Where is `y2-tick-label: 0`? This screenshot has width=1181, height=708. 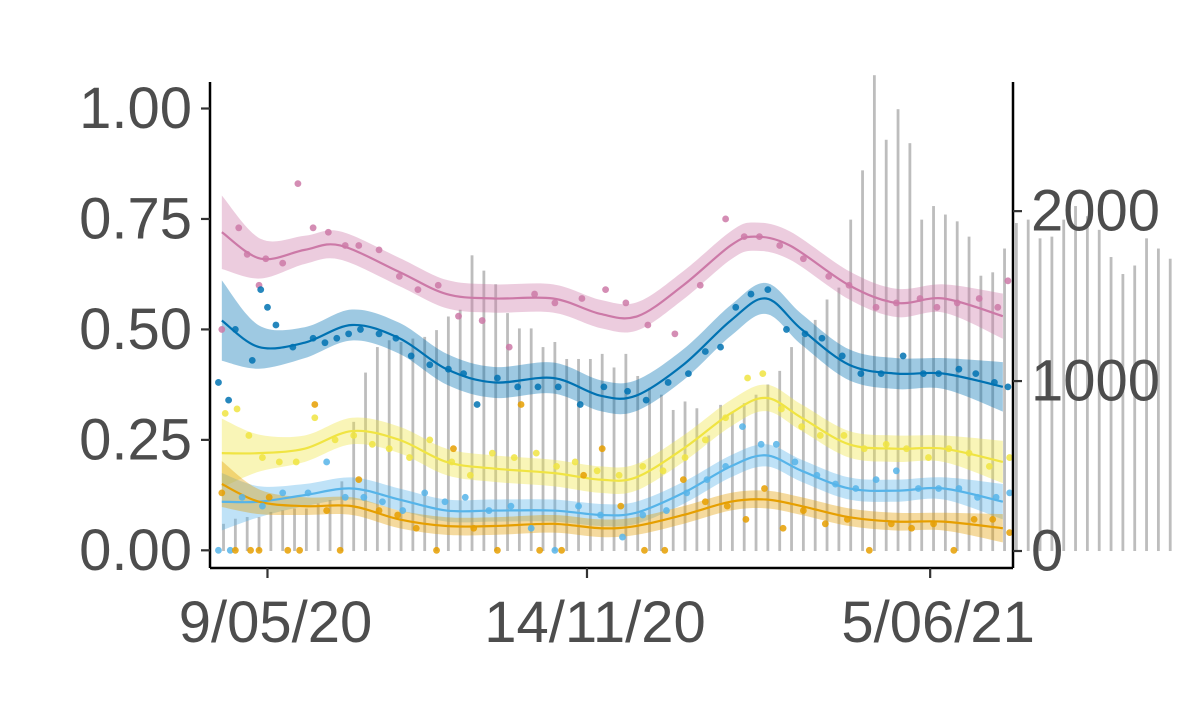 y2-tick-label: 0 is located at coordinates (1047, 551).